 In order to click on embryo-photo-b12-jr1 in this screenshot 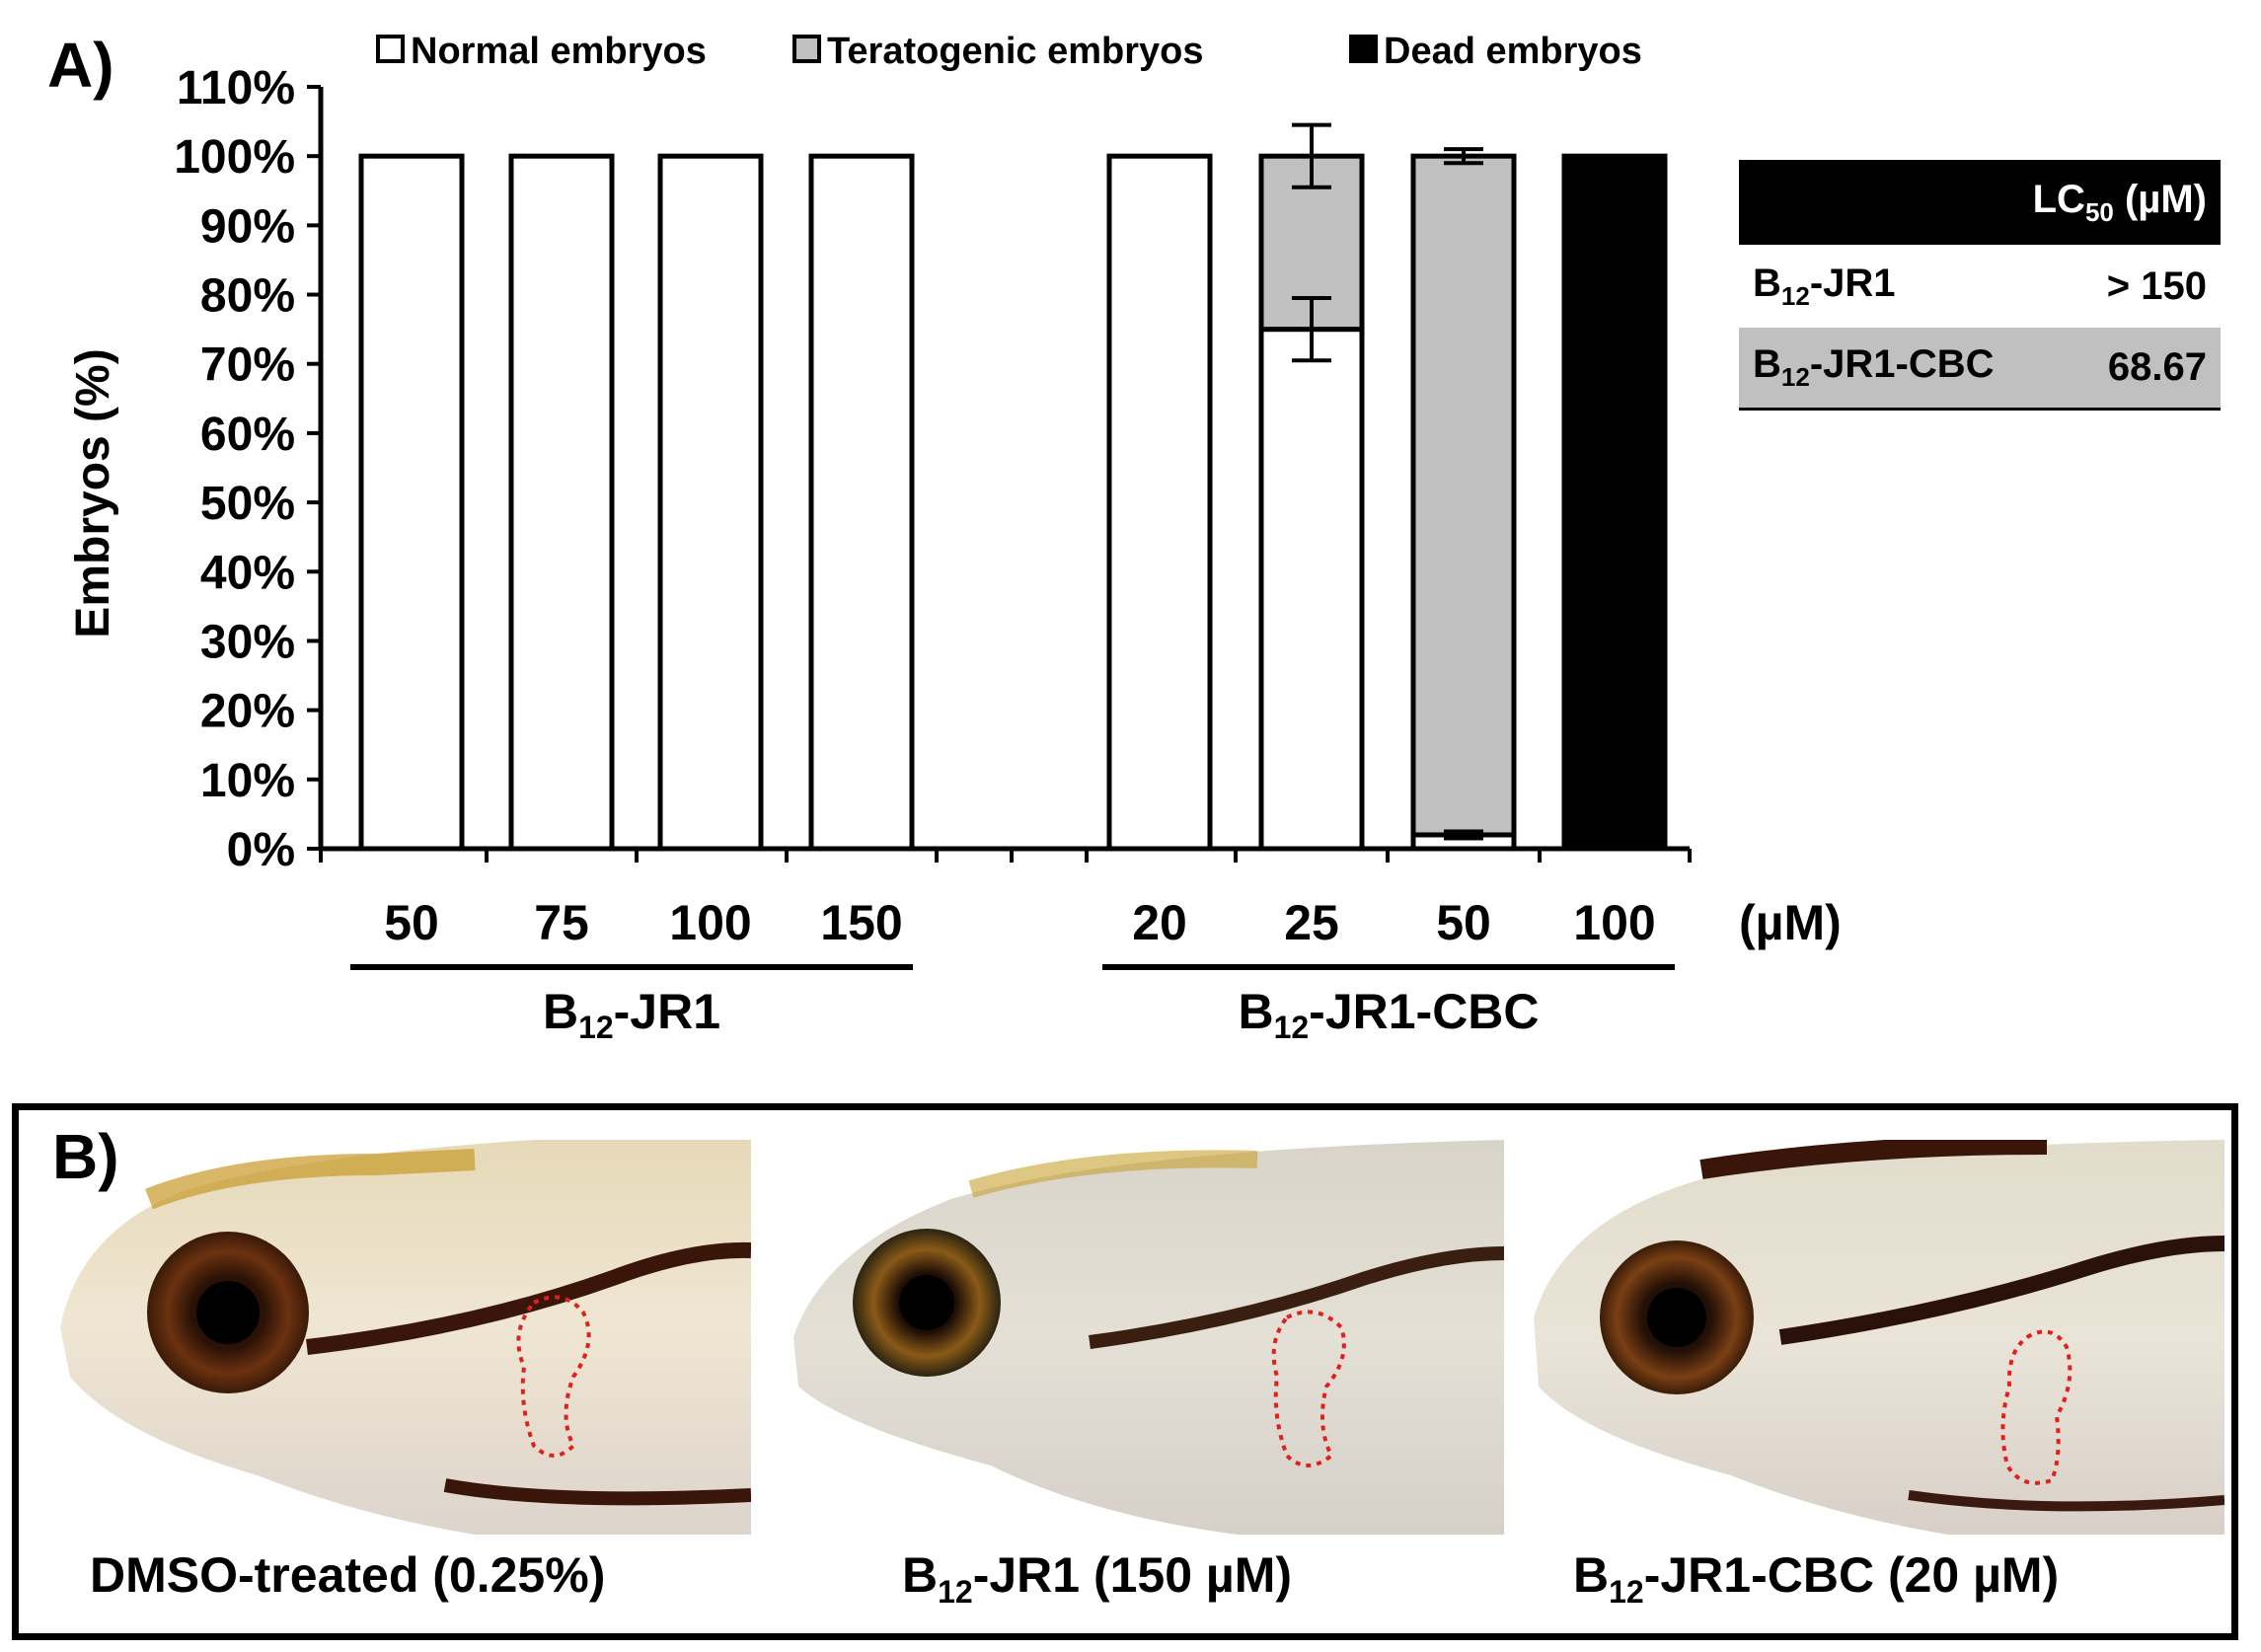, I will do `click(1148, 1338)`.